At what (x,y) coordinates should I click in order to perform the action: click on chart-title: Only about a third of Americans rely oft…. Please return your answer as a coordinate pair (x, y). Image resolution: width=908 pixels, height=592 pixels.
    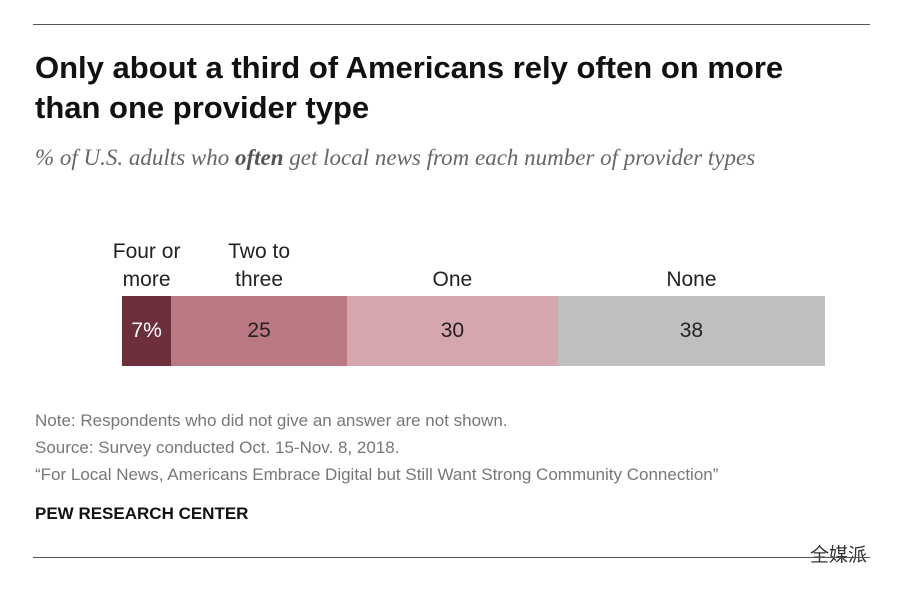
    Looking at the image, I should click on (409, 87).